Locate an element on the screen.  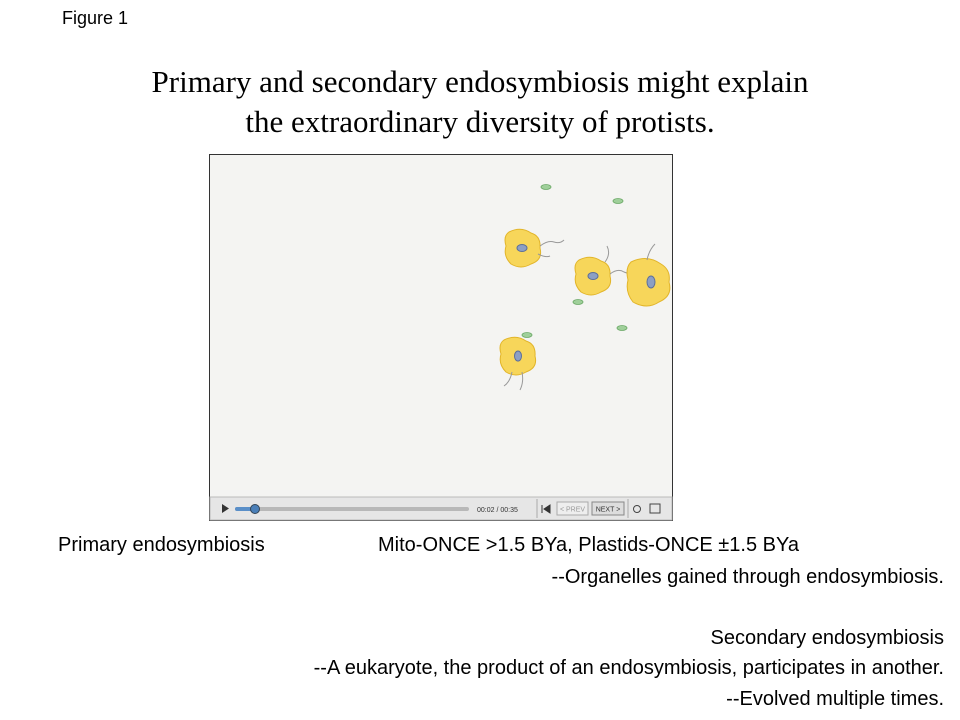
heading: Primary endosymbiosis is located at coordinates (161, 545).